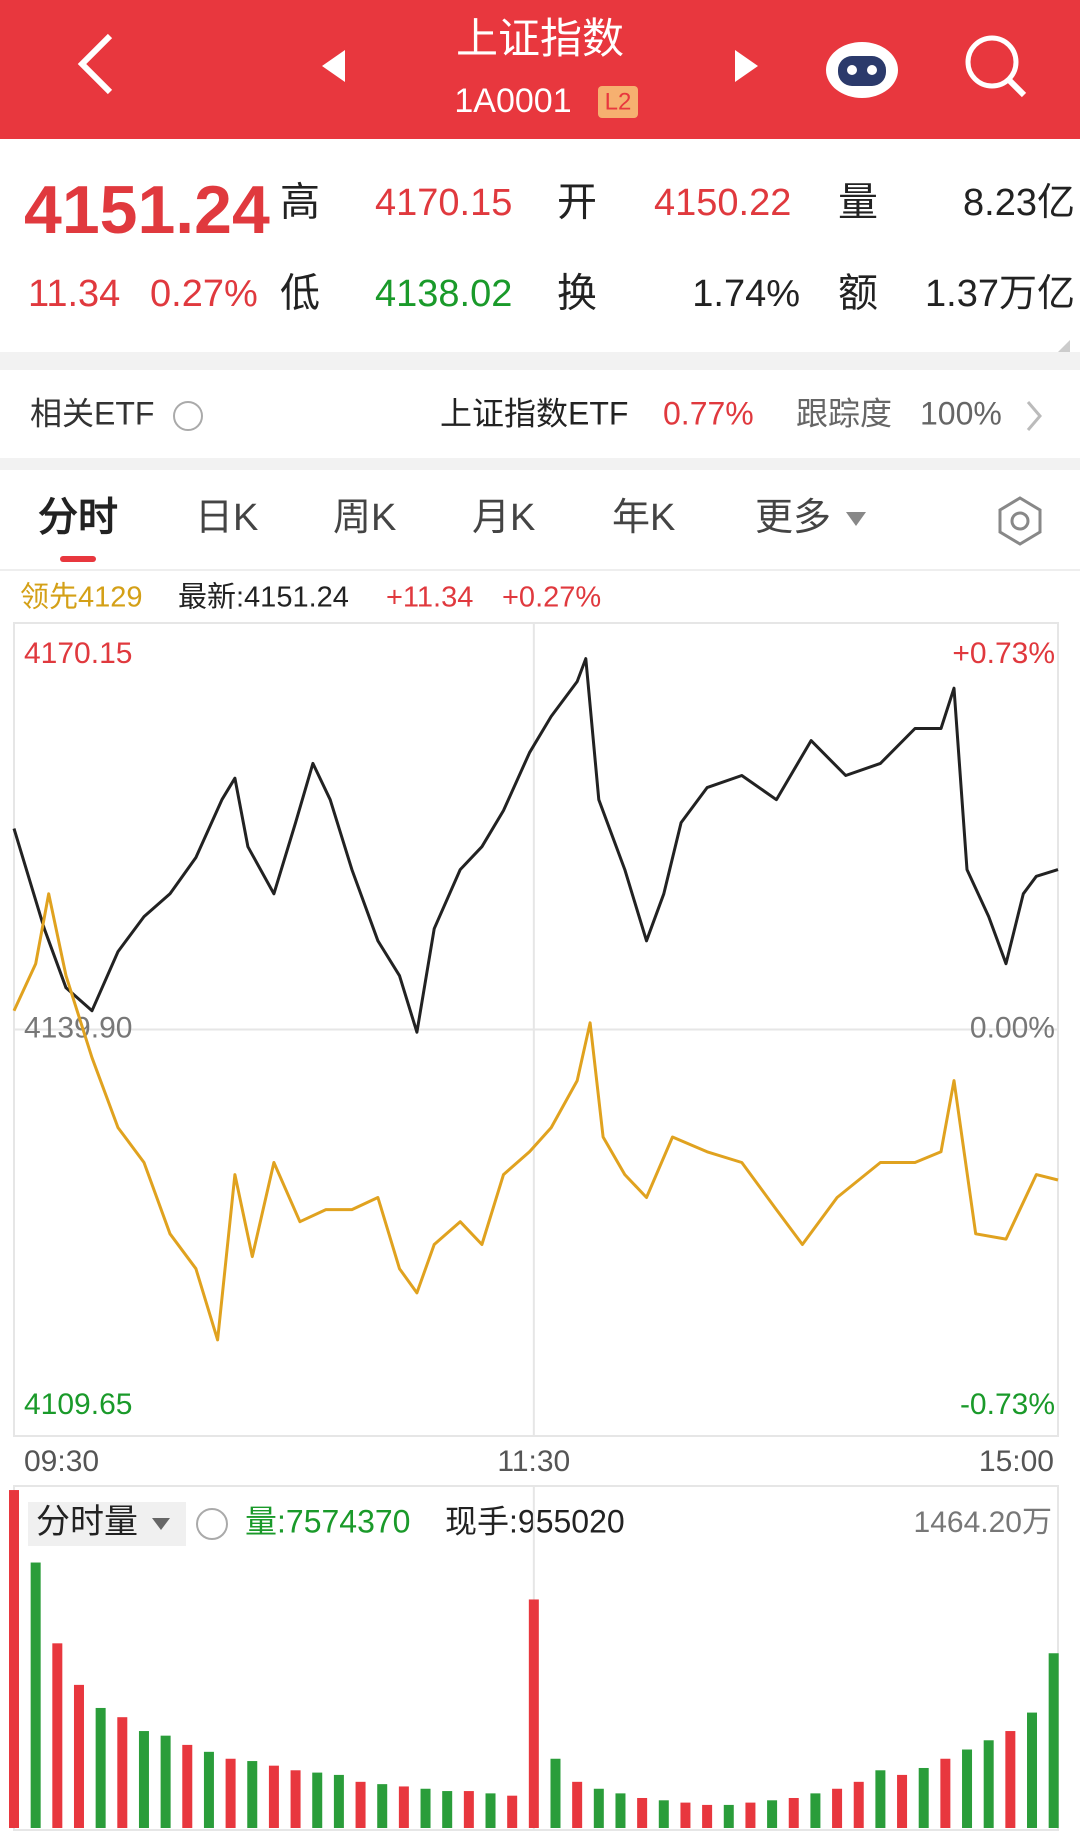  I want to click on tab: 分时, so click(78, 518).